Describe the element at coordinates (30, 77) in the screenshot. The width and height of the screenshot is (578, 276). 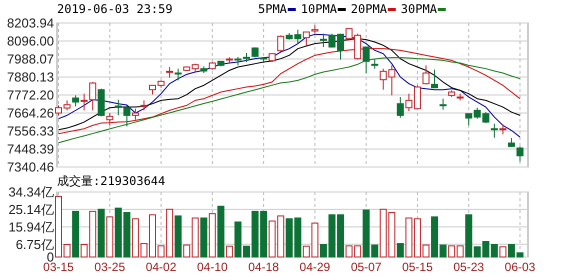
I see `y-tick-label: 7880.13` at that location.